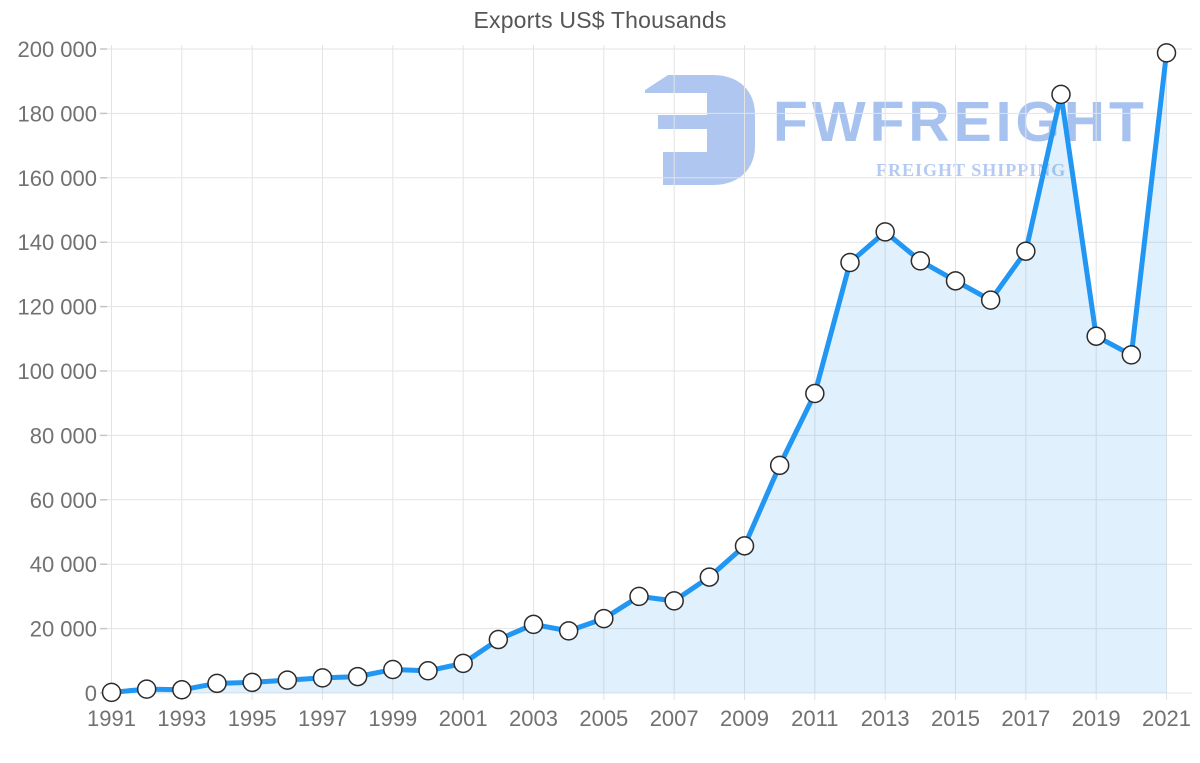  Describe the element at coordinates (600, 20) in the screenshot. I see `chart-title: Exports US$ Thousands` at that location.